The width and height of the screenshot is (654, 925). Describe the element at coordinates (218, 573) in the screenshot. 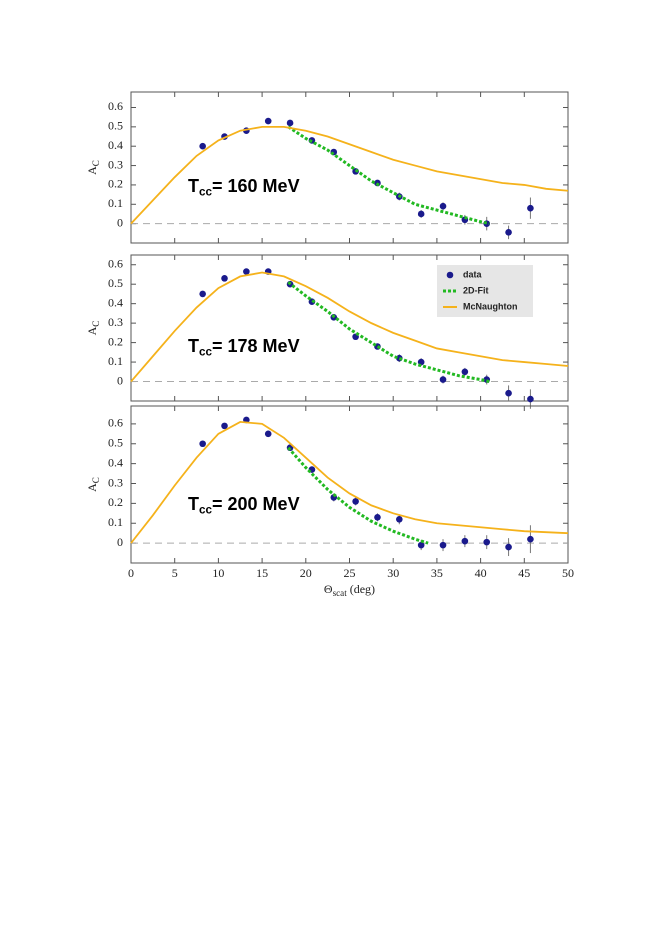

I see `x-tick-label: 10` at that location.